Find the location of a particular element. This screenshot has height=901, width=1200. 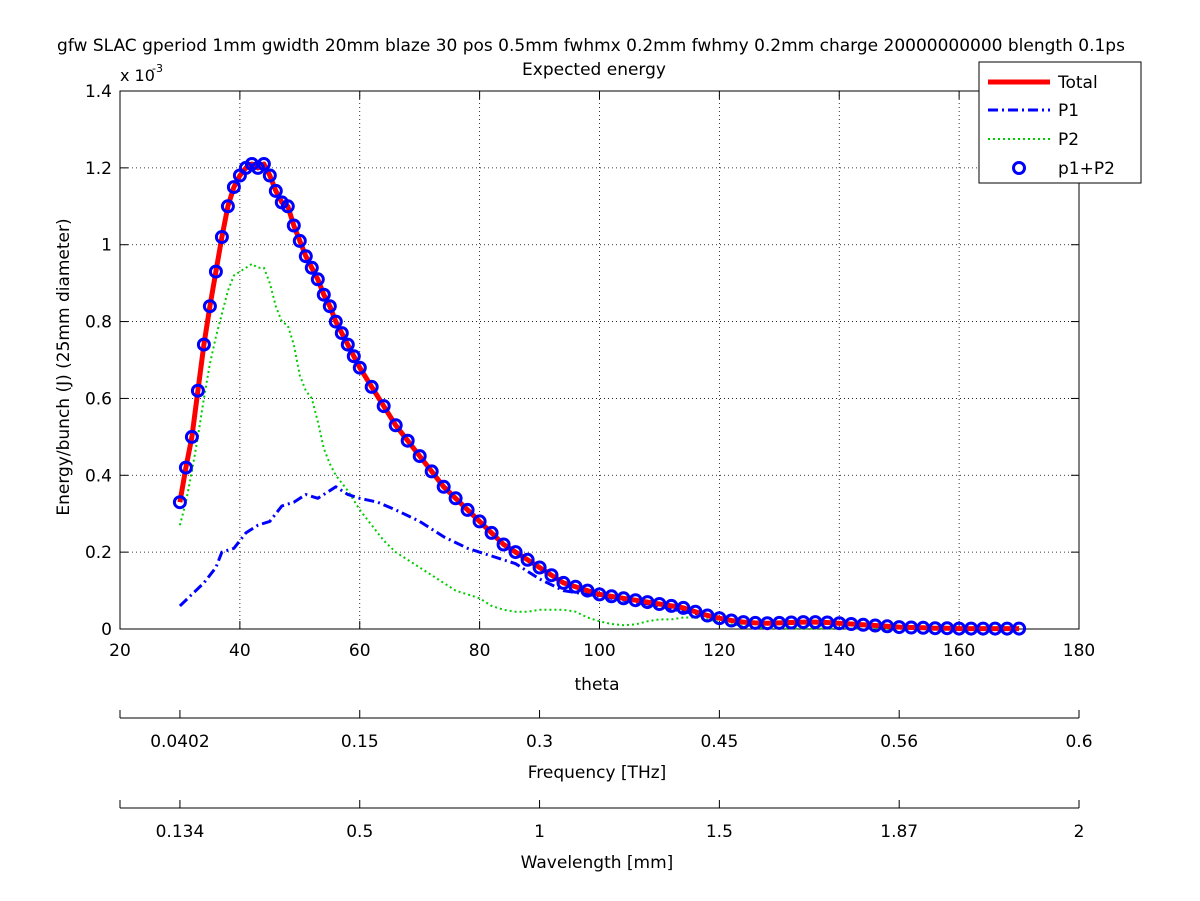

legend: Total P1 P2 p1+P2 is located at coordinates (1060, 122).